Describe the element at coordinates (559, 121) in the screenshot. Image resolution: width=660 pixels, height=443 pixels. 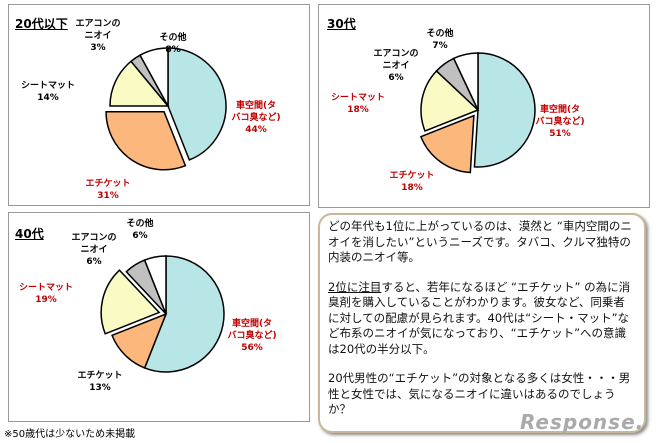
I see `slice-label: 車空間(タバコ臭など) 51%` at that location.